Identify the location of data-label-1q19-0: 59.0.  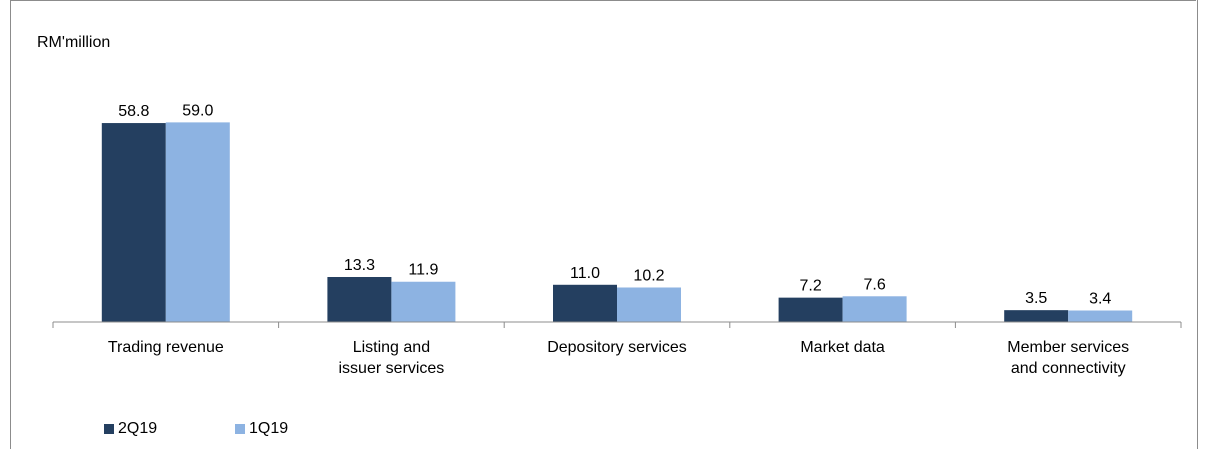
(197, 110).